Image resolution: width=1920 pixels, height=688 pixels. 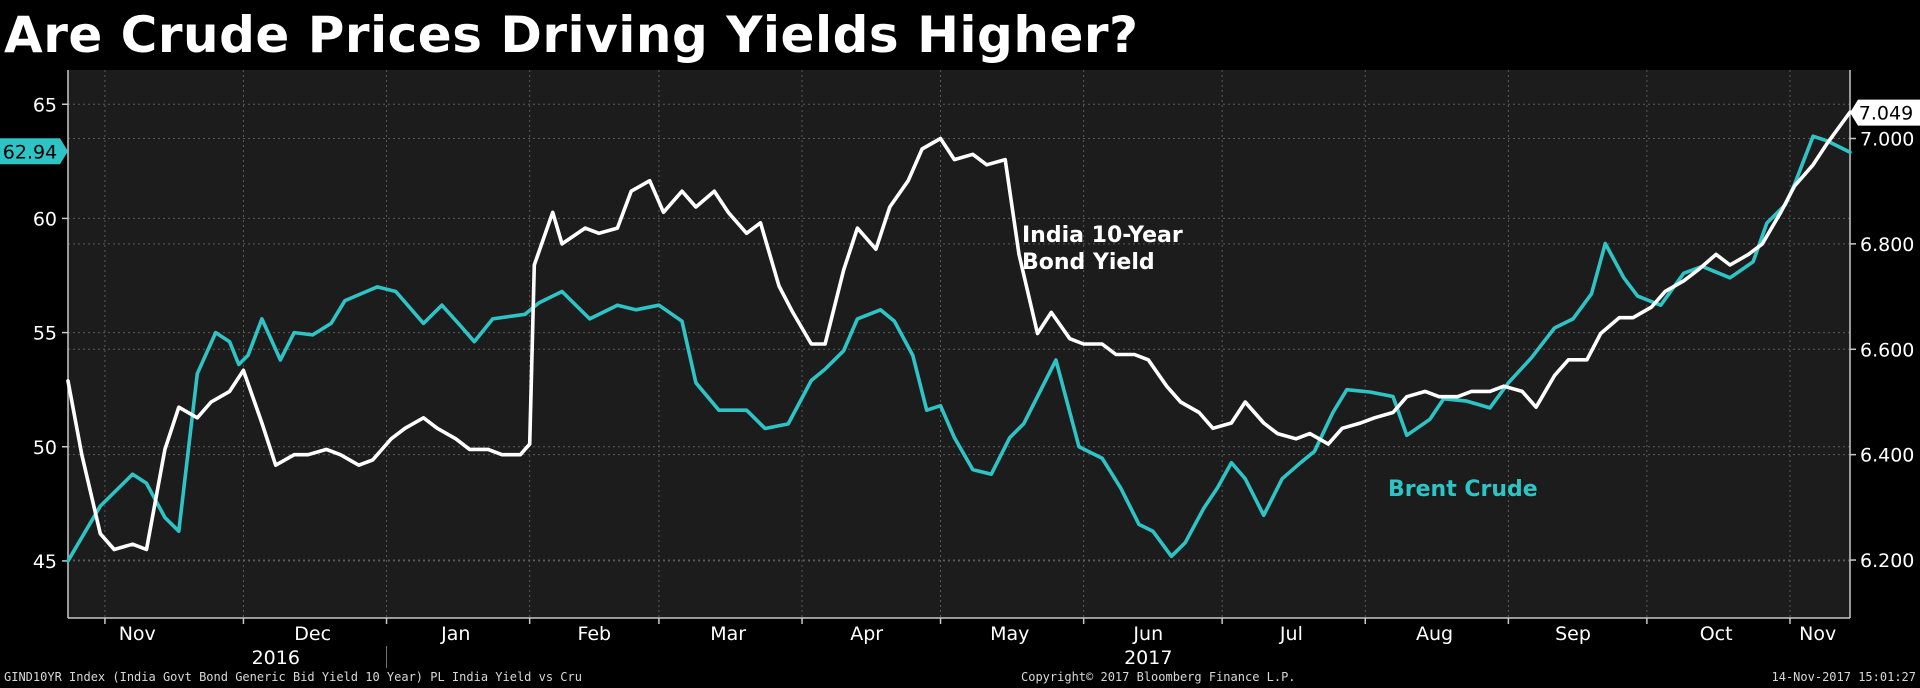 I want to click on brent-current-value-tag, so click(x=34, y=151).